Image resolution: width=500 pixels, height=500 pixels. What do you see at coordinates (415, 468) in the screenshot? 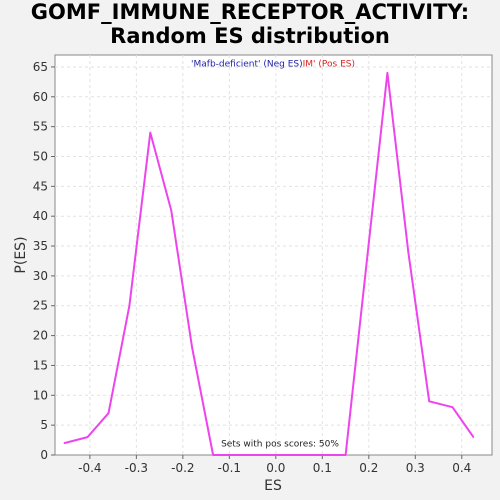
I see `x-tick-label: 0.3` at bounding box center [415, 468].